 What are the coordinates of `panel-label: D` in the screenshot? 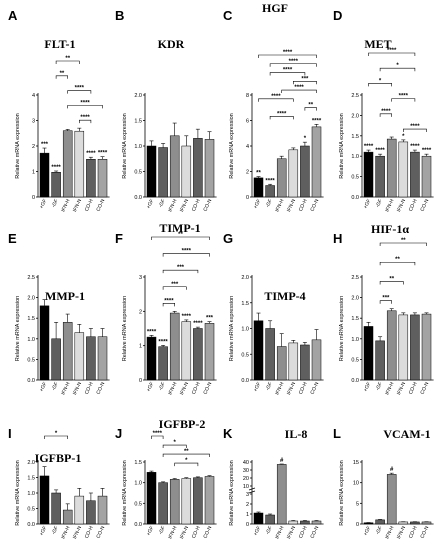 It's located at (337, 15).